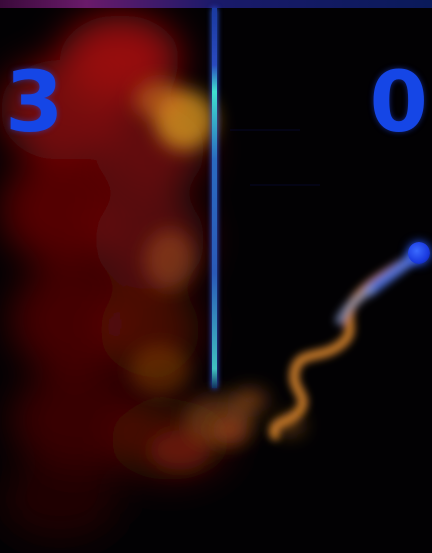  What do you see at coordinates (419, 253) in the screenshot?
I see `ball` at bounding box center [419, 253].